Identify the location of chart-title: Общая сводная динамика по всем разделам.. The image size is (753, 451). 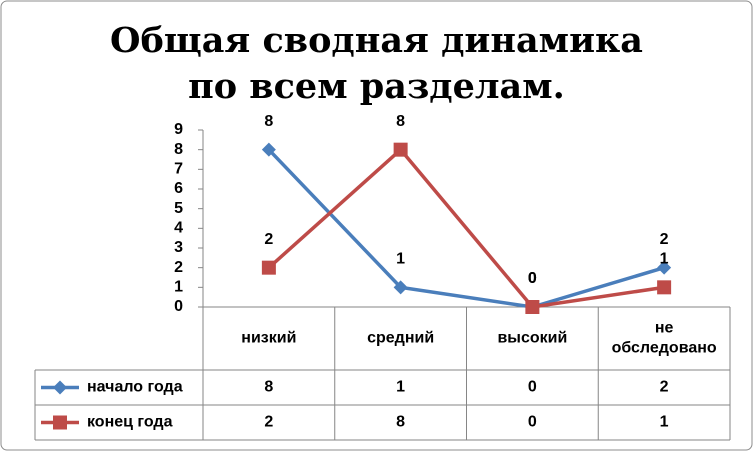
(376, 63).